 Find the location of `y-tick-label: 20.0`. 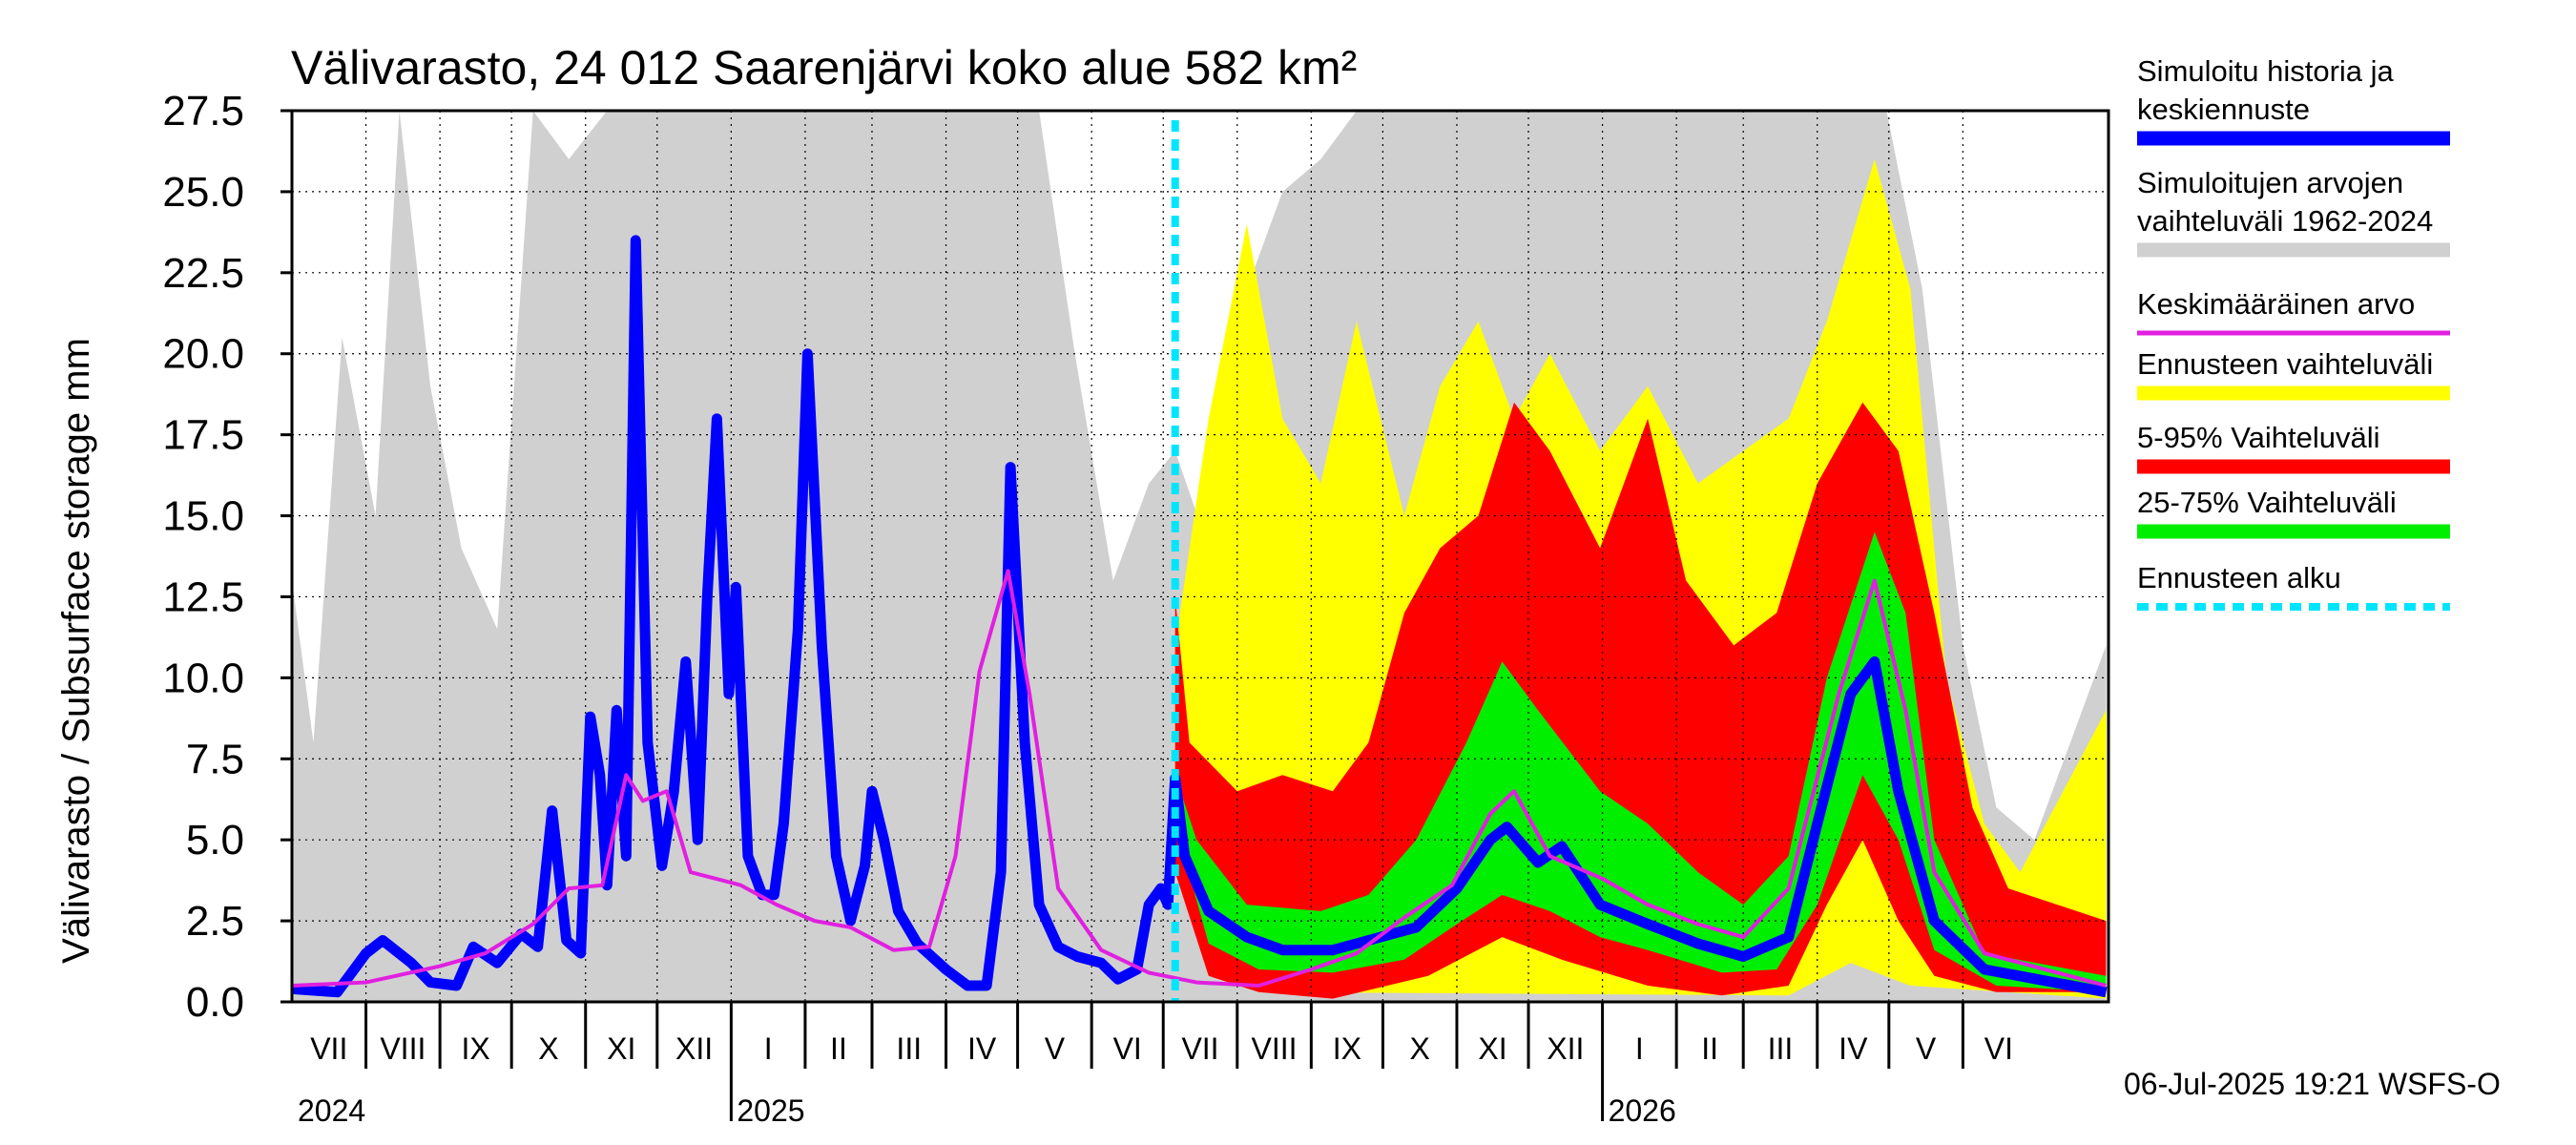

y-tick-label: 20.0 is located at coordinates (203, 354).